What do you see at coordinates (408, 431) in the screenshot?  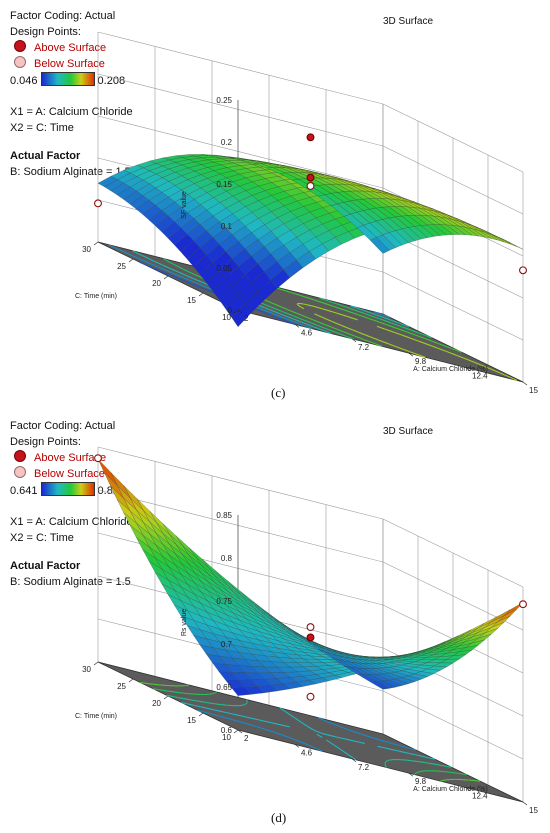 I see `chart-title: 3D Surface` at bounding box center [408, 431].